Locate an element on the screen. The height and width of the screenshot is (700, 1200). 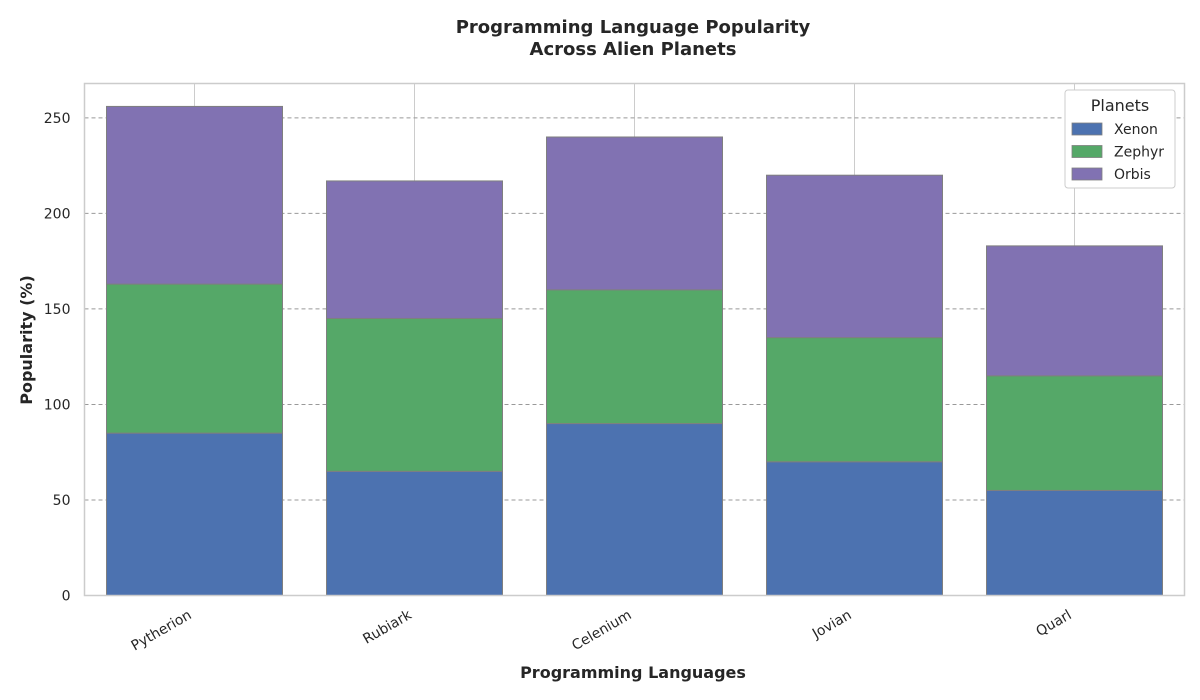
legend-items: Xenon Zephyr Orbis is located at coordinates (1117, 152).